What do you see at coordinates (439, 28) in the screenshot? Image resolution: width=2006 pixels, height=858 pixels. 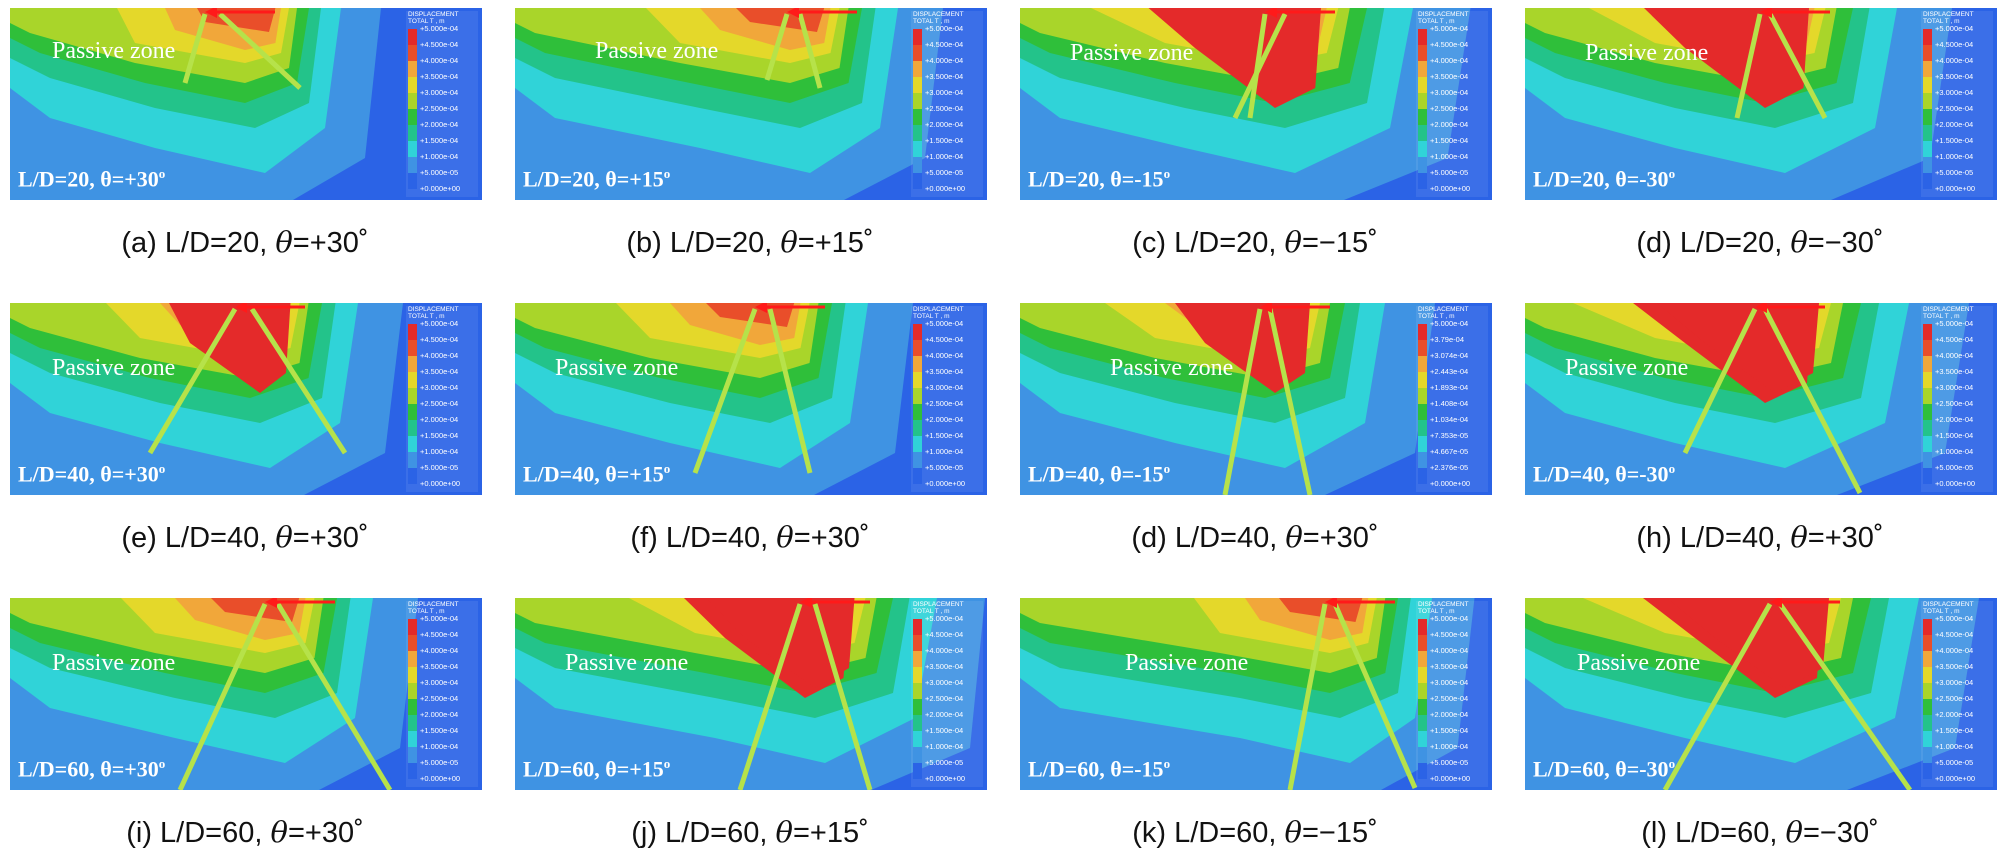 I see `legend-tick-label: +5.000e-04` at bounding box center [439, 28].